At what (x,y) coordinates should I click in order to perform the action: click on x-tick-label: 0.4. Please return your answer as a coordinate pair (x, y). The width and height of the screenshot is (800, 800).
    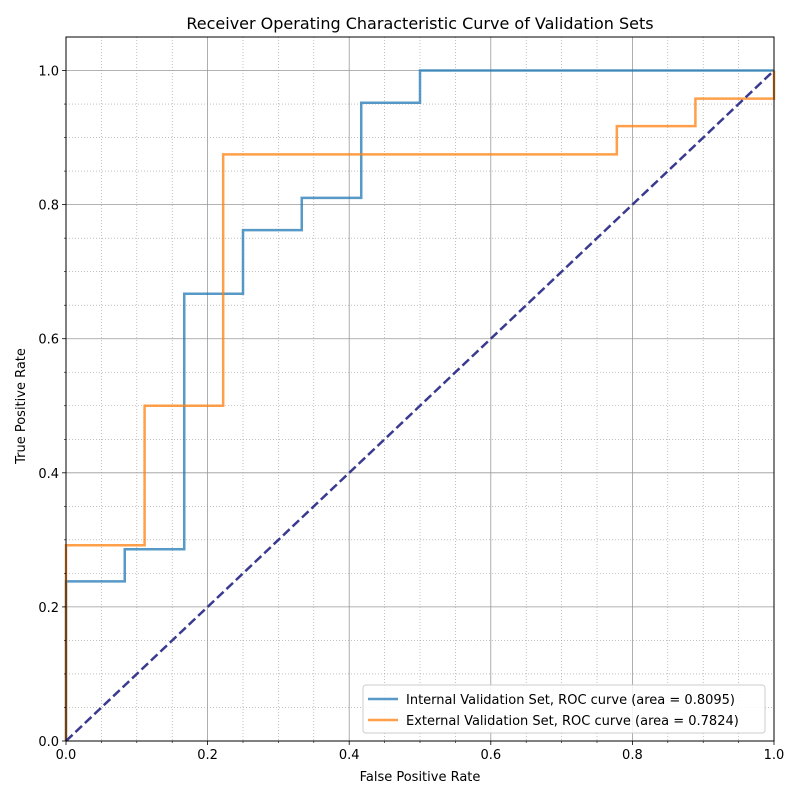
    Looking at the image, I should click on (349, 755).